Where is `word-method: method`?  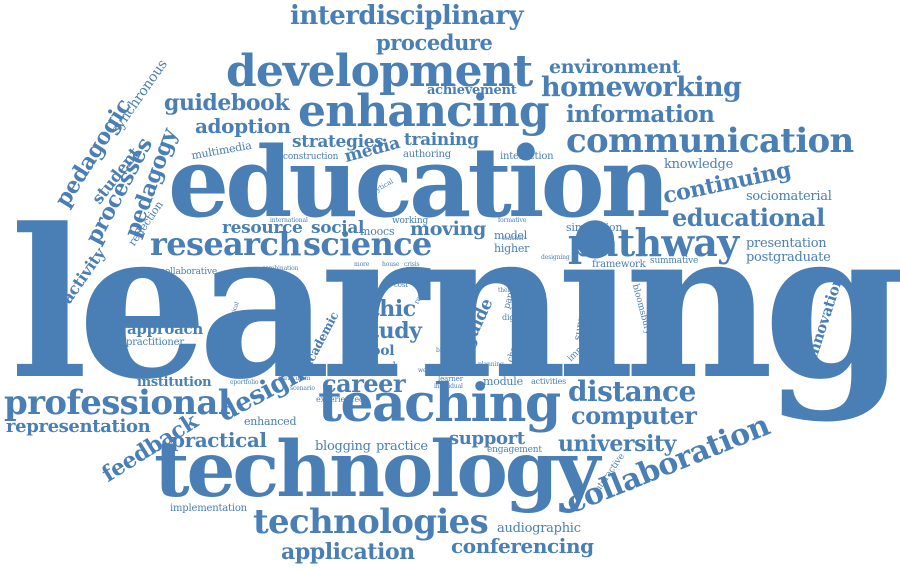 word-method: method is located at coordinates (375, 366).